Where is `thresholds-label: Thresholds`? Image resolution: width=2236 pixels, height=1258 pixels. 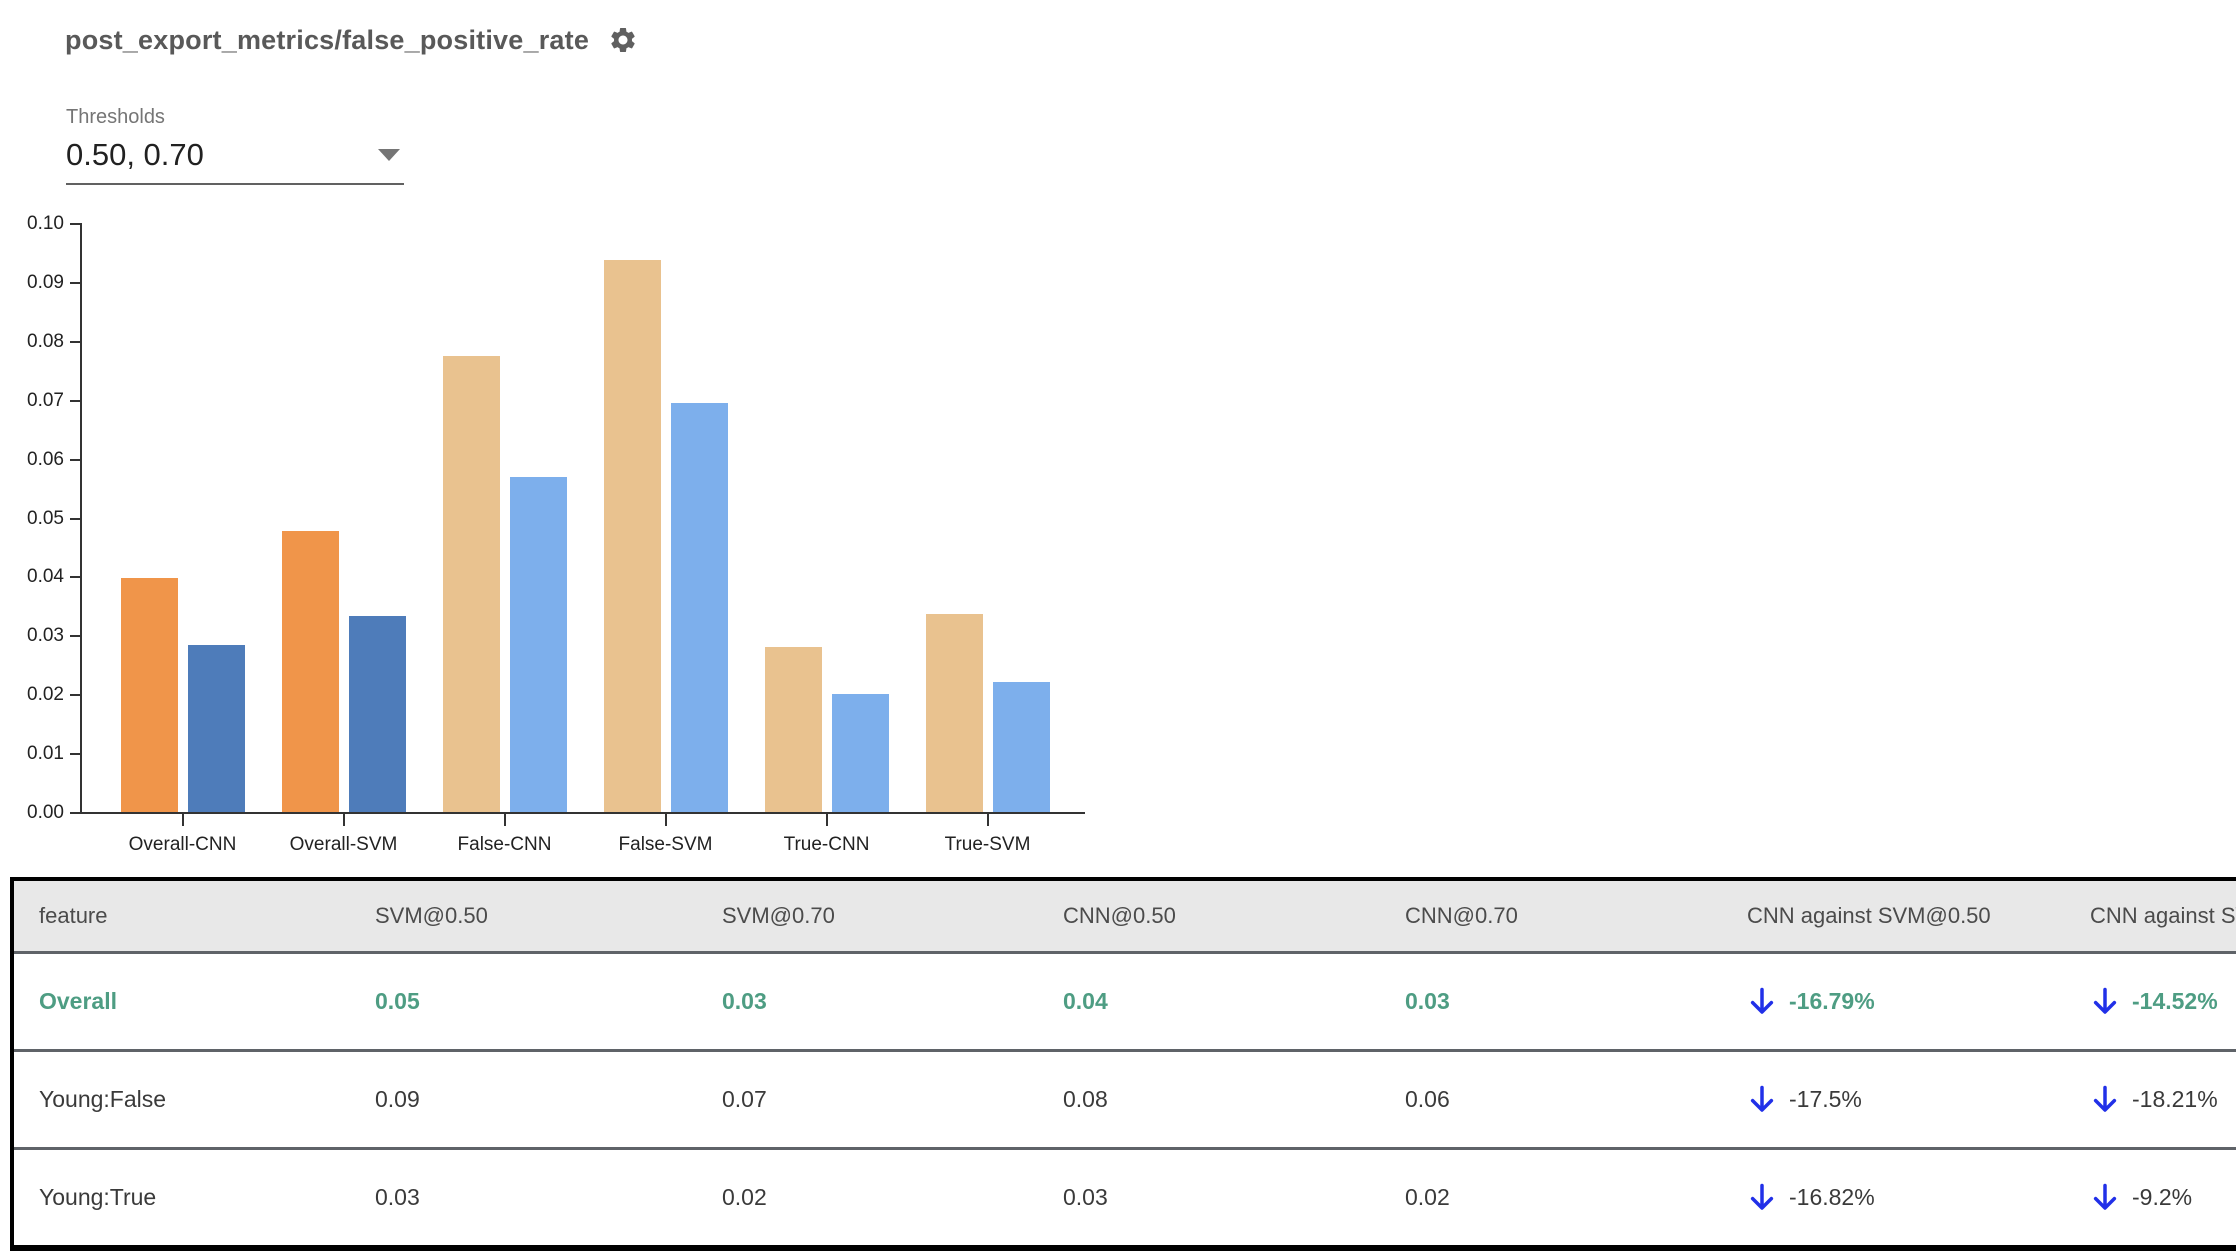 thresholds-label: Thresholds is located at coordinates (115, 117).